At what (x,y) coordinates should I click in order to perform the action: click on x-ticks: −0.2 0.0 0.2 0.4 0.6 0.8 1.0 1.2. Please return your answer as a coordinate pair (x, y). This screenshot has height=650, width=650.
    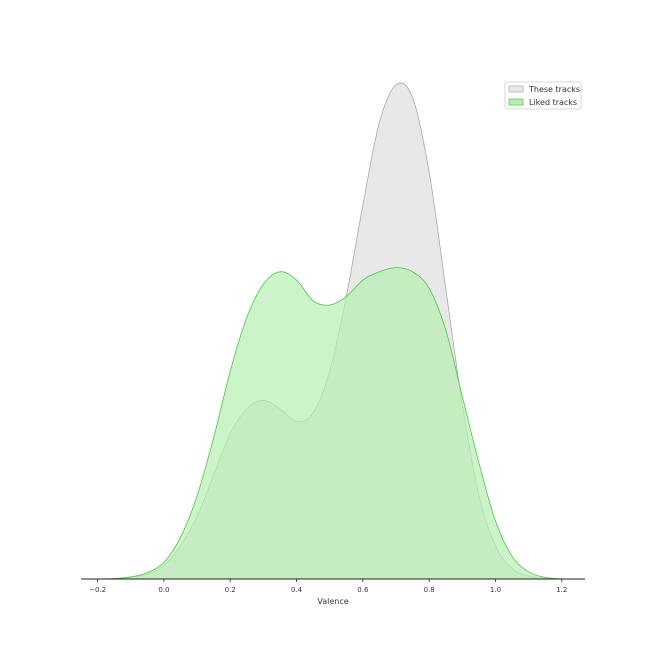
    Looking at the image, I should click on (328, 586).